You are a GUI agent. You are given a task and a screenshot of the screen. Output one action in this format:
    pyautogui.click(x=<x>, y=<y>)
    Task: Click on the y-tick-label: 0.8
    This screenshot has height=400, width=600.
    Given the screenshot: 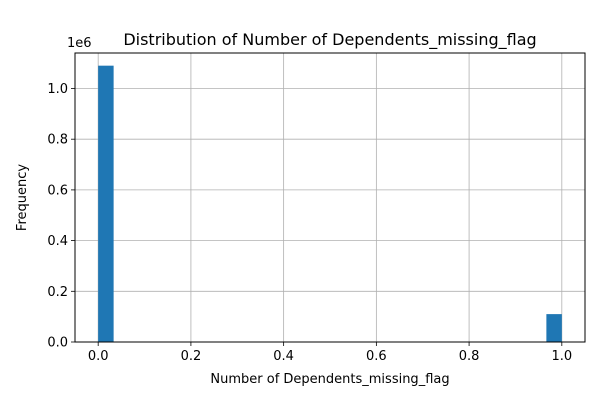 What is the action you would take?
    pyautogui.click(x=57, y=140)
    